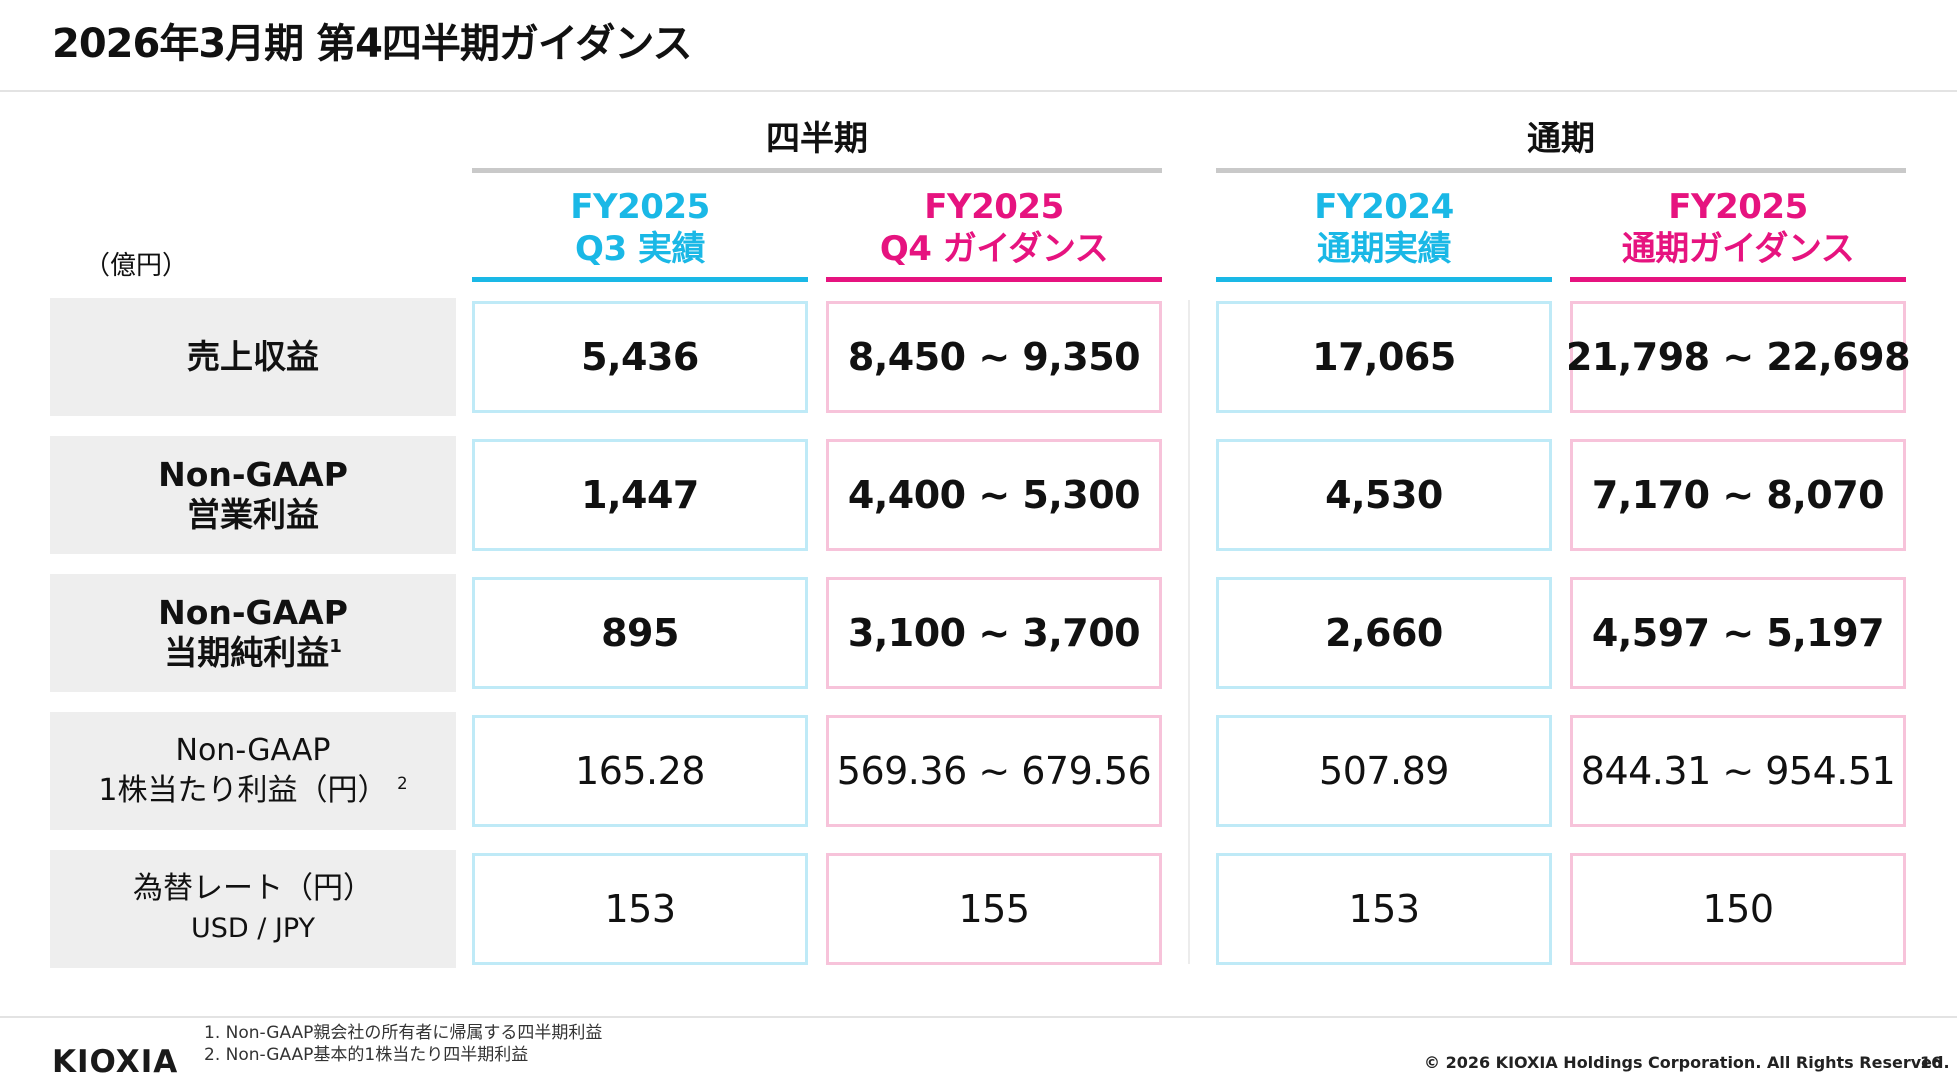  What do you see at coordinates (1189, 632) in the screenshot?
I see `group-divider` at bounding box center [1189, 632].